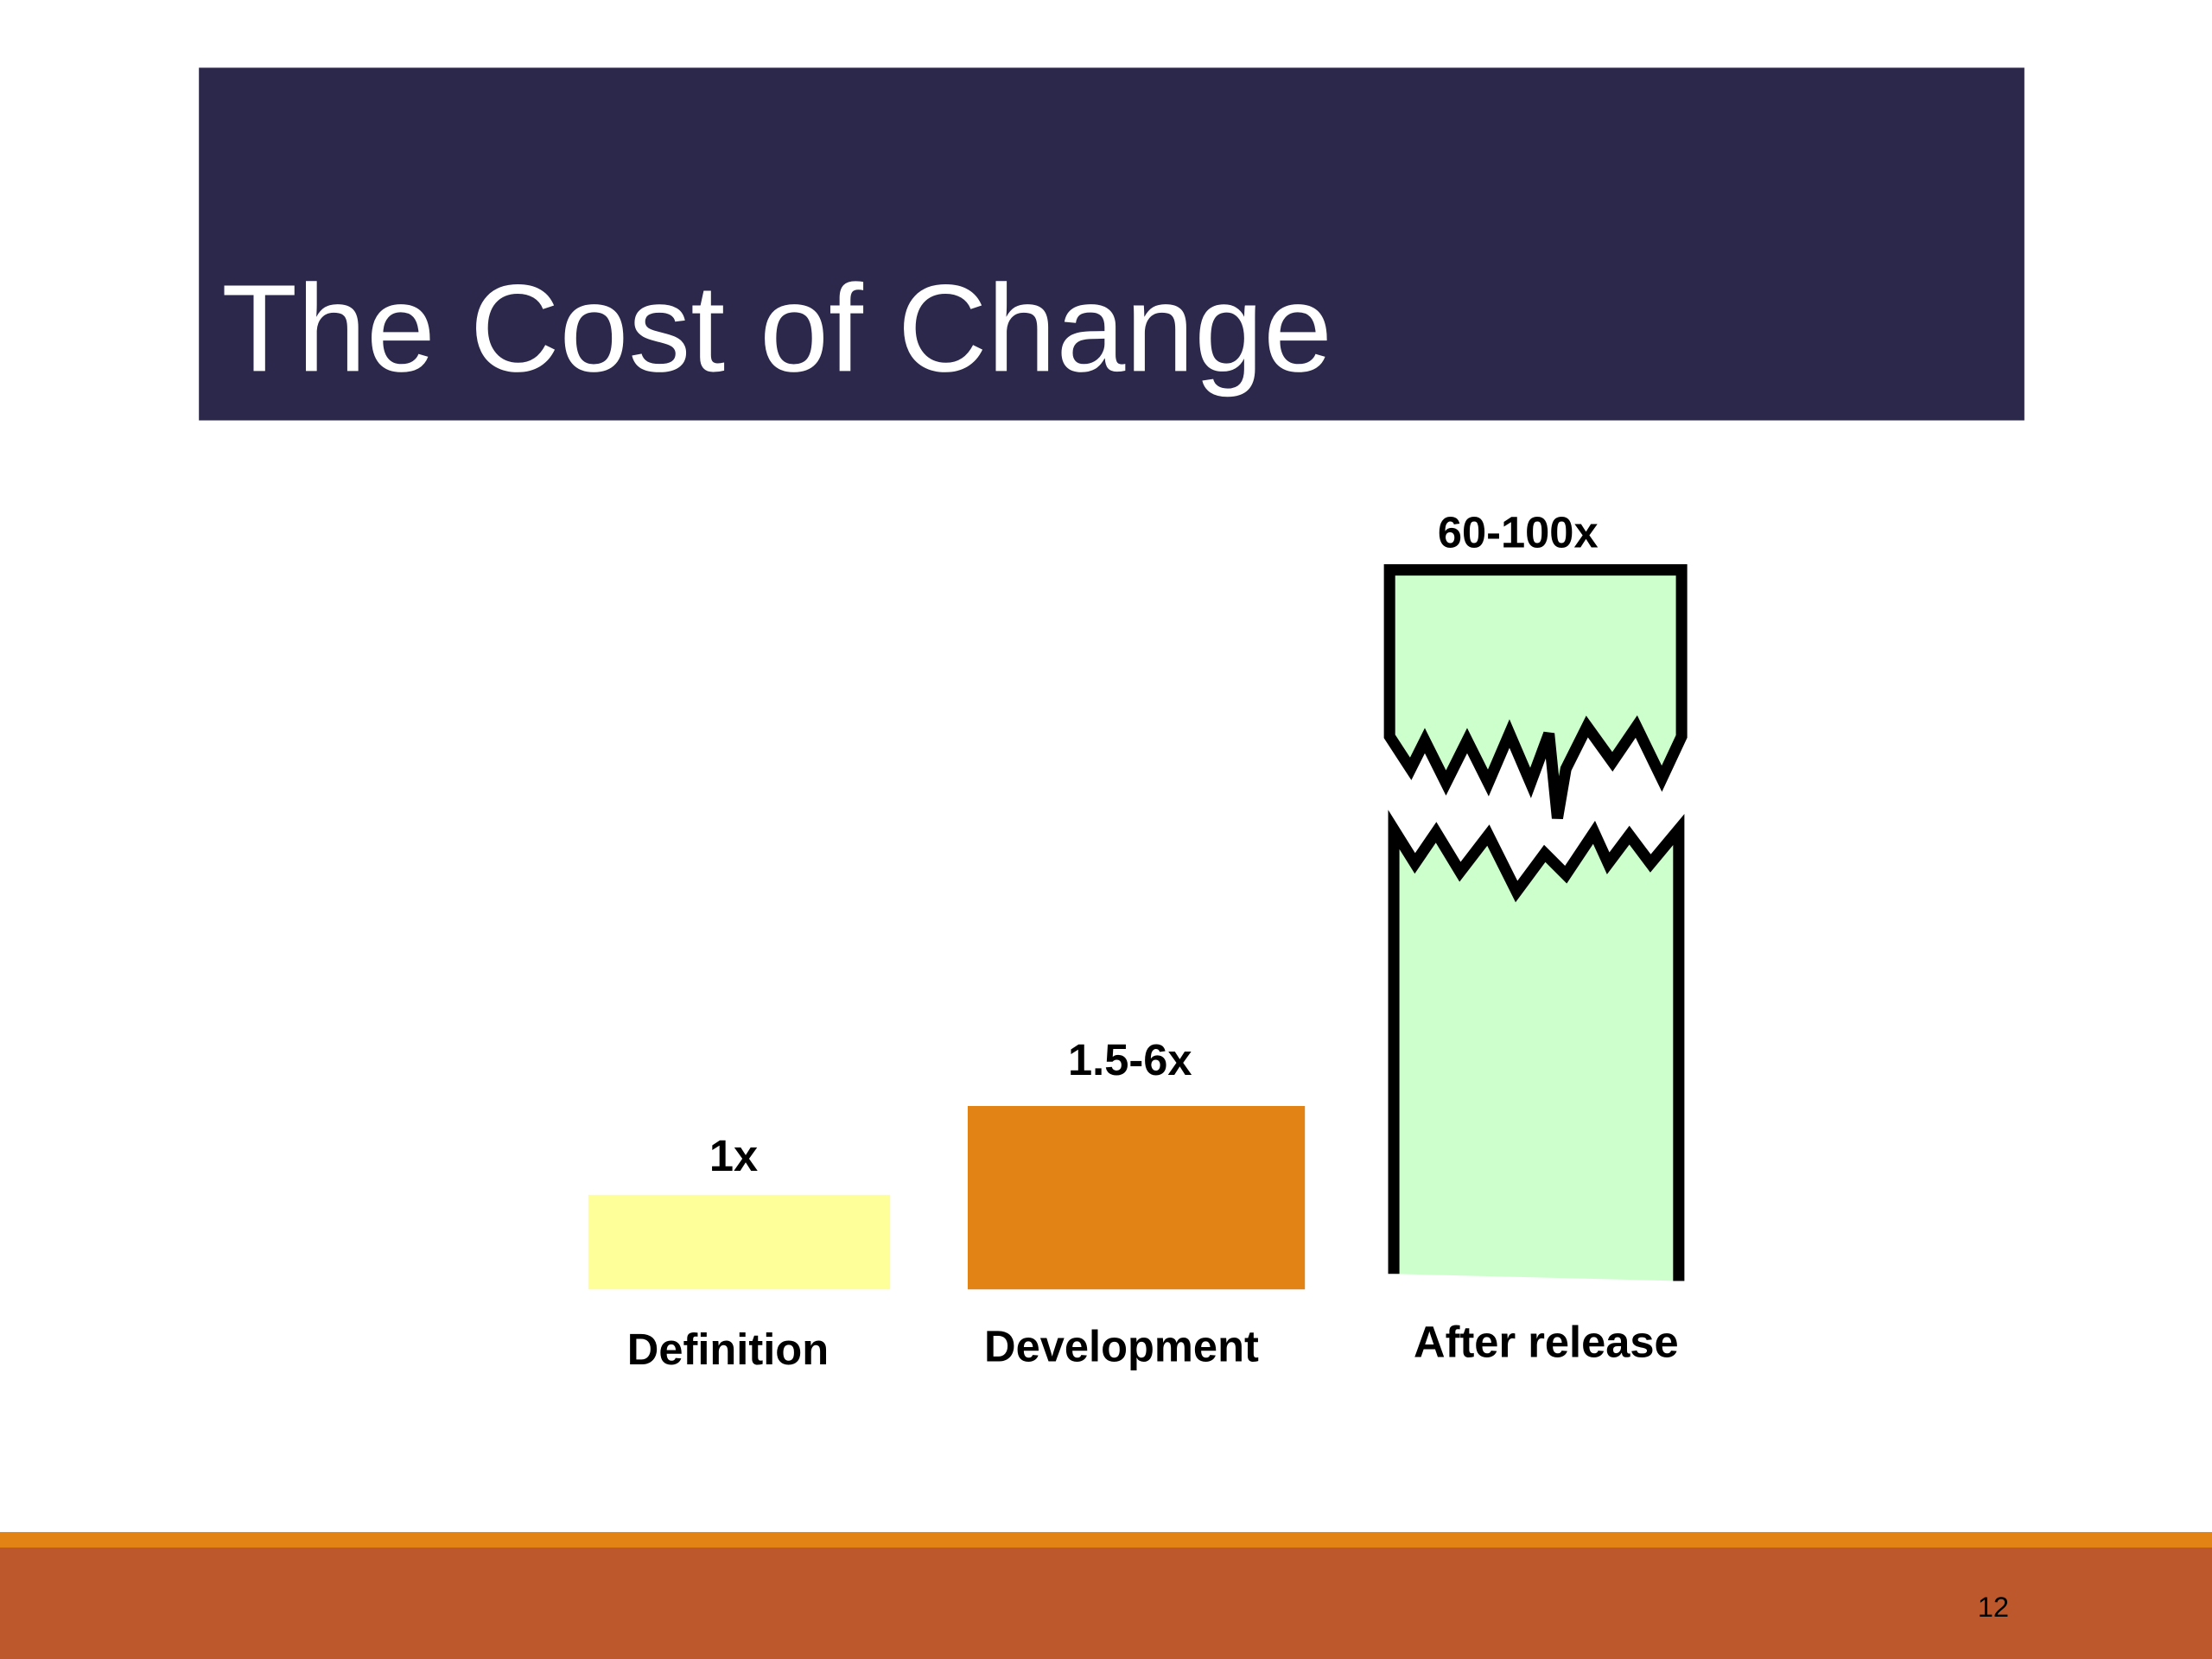  Describe the element at coordinates (733, 1155) in the screenshot. I see `bar-label: 1x` at that location.